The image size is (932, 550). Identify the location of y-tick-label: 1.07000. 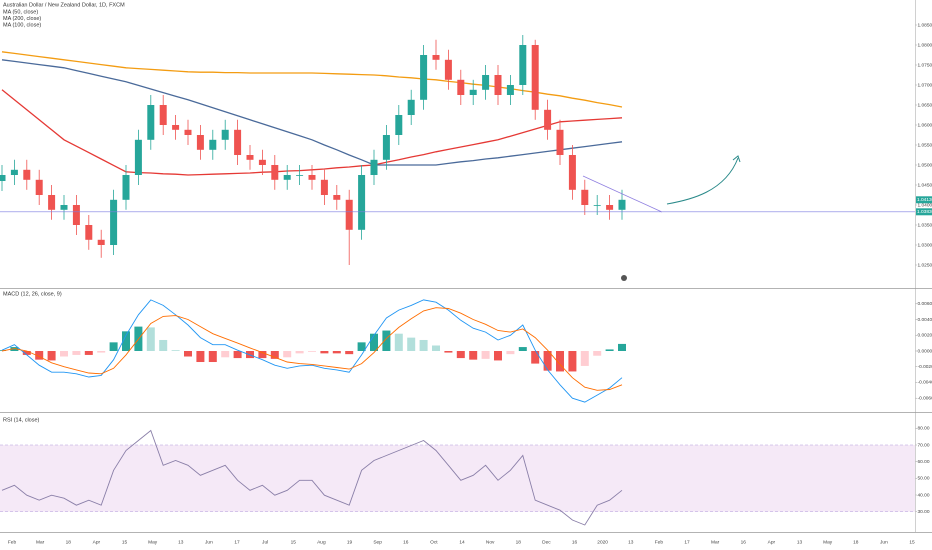
(925, 85).